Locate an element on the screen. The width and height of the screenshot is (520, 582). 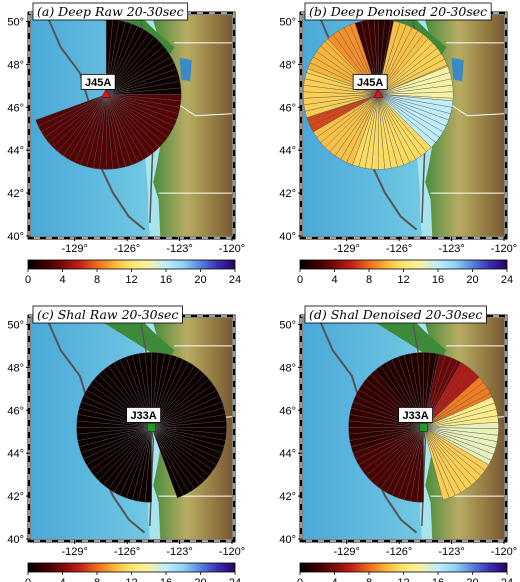
panel-title: (a) Deep Raw 20-30sec is located at coordinates (110, 11).